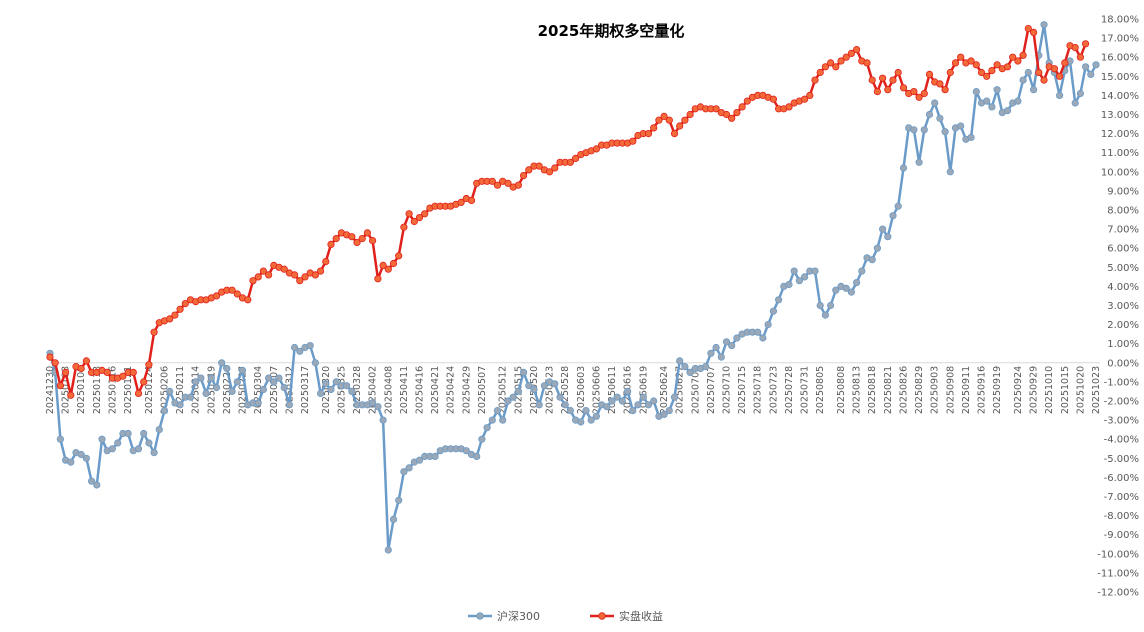  Describe the element at coordinates (680, 390) in the screenshot. I see `x-tick-label: 20250627` at that location.